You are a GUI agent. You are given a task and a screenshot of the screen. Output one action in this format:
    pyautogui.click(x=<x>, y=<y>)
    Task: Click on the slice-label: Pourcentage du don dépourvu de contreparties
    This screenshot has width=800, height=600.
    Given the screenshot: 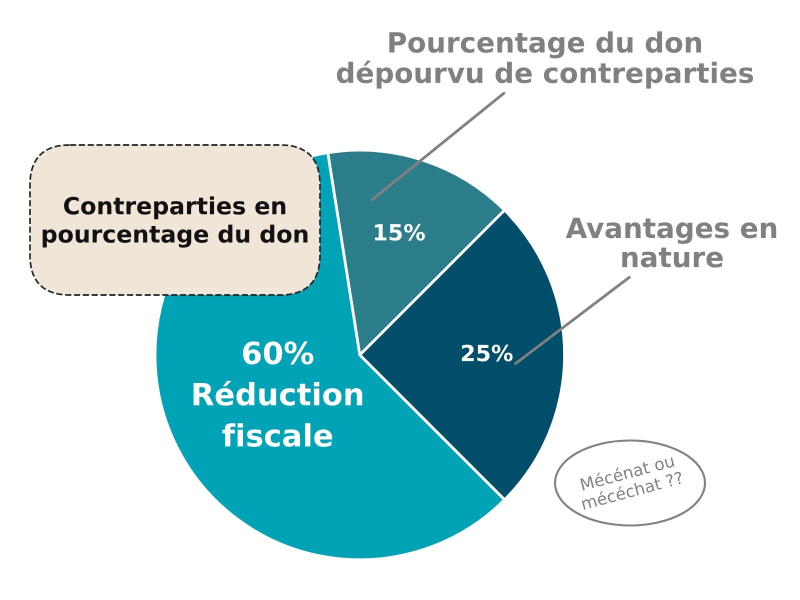 What is the action you would take?
    pyautogui.click(x=545, y=60)
    